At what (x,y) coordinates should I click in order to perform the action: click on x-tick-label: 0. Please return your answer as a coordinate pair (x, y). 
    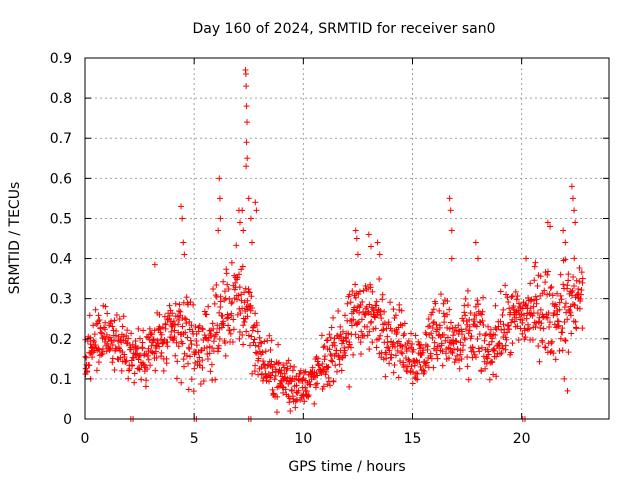
    Looking at the image, I should click on (85, 439).